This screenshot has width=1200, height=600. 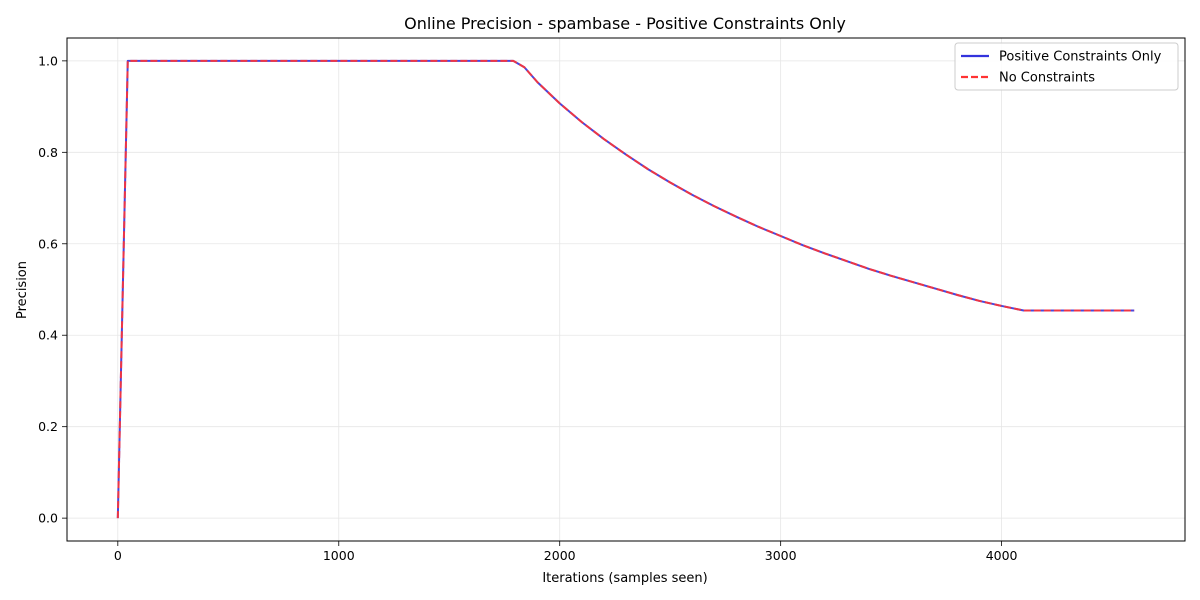 What do you see at coordinates (781, 555) in the screenshot?
I see `x-tick-label: 3000` at bounding box center [781, 555].